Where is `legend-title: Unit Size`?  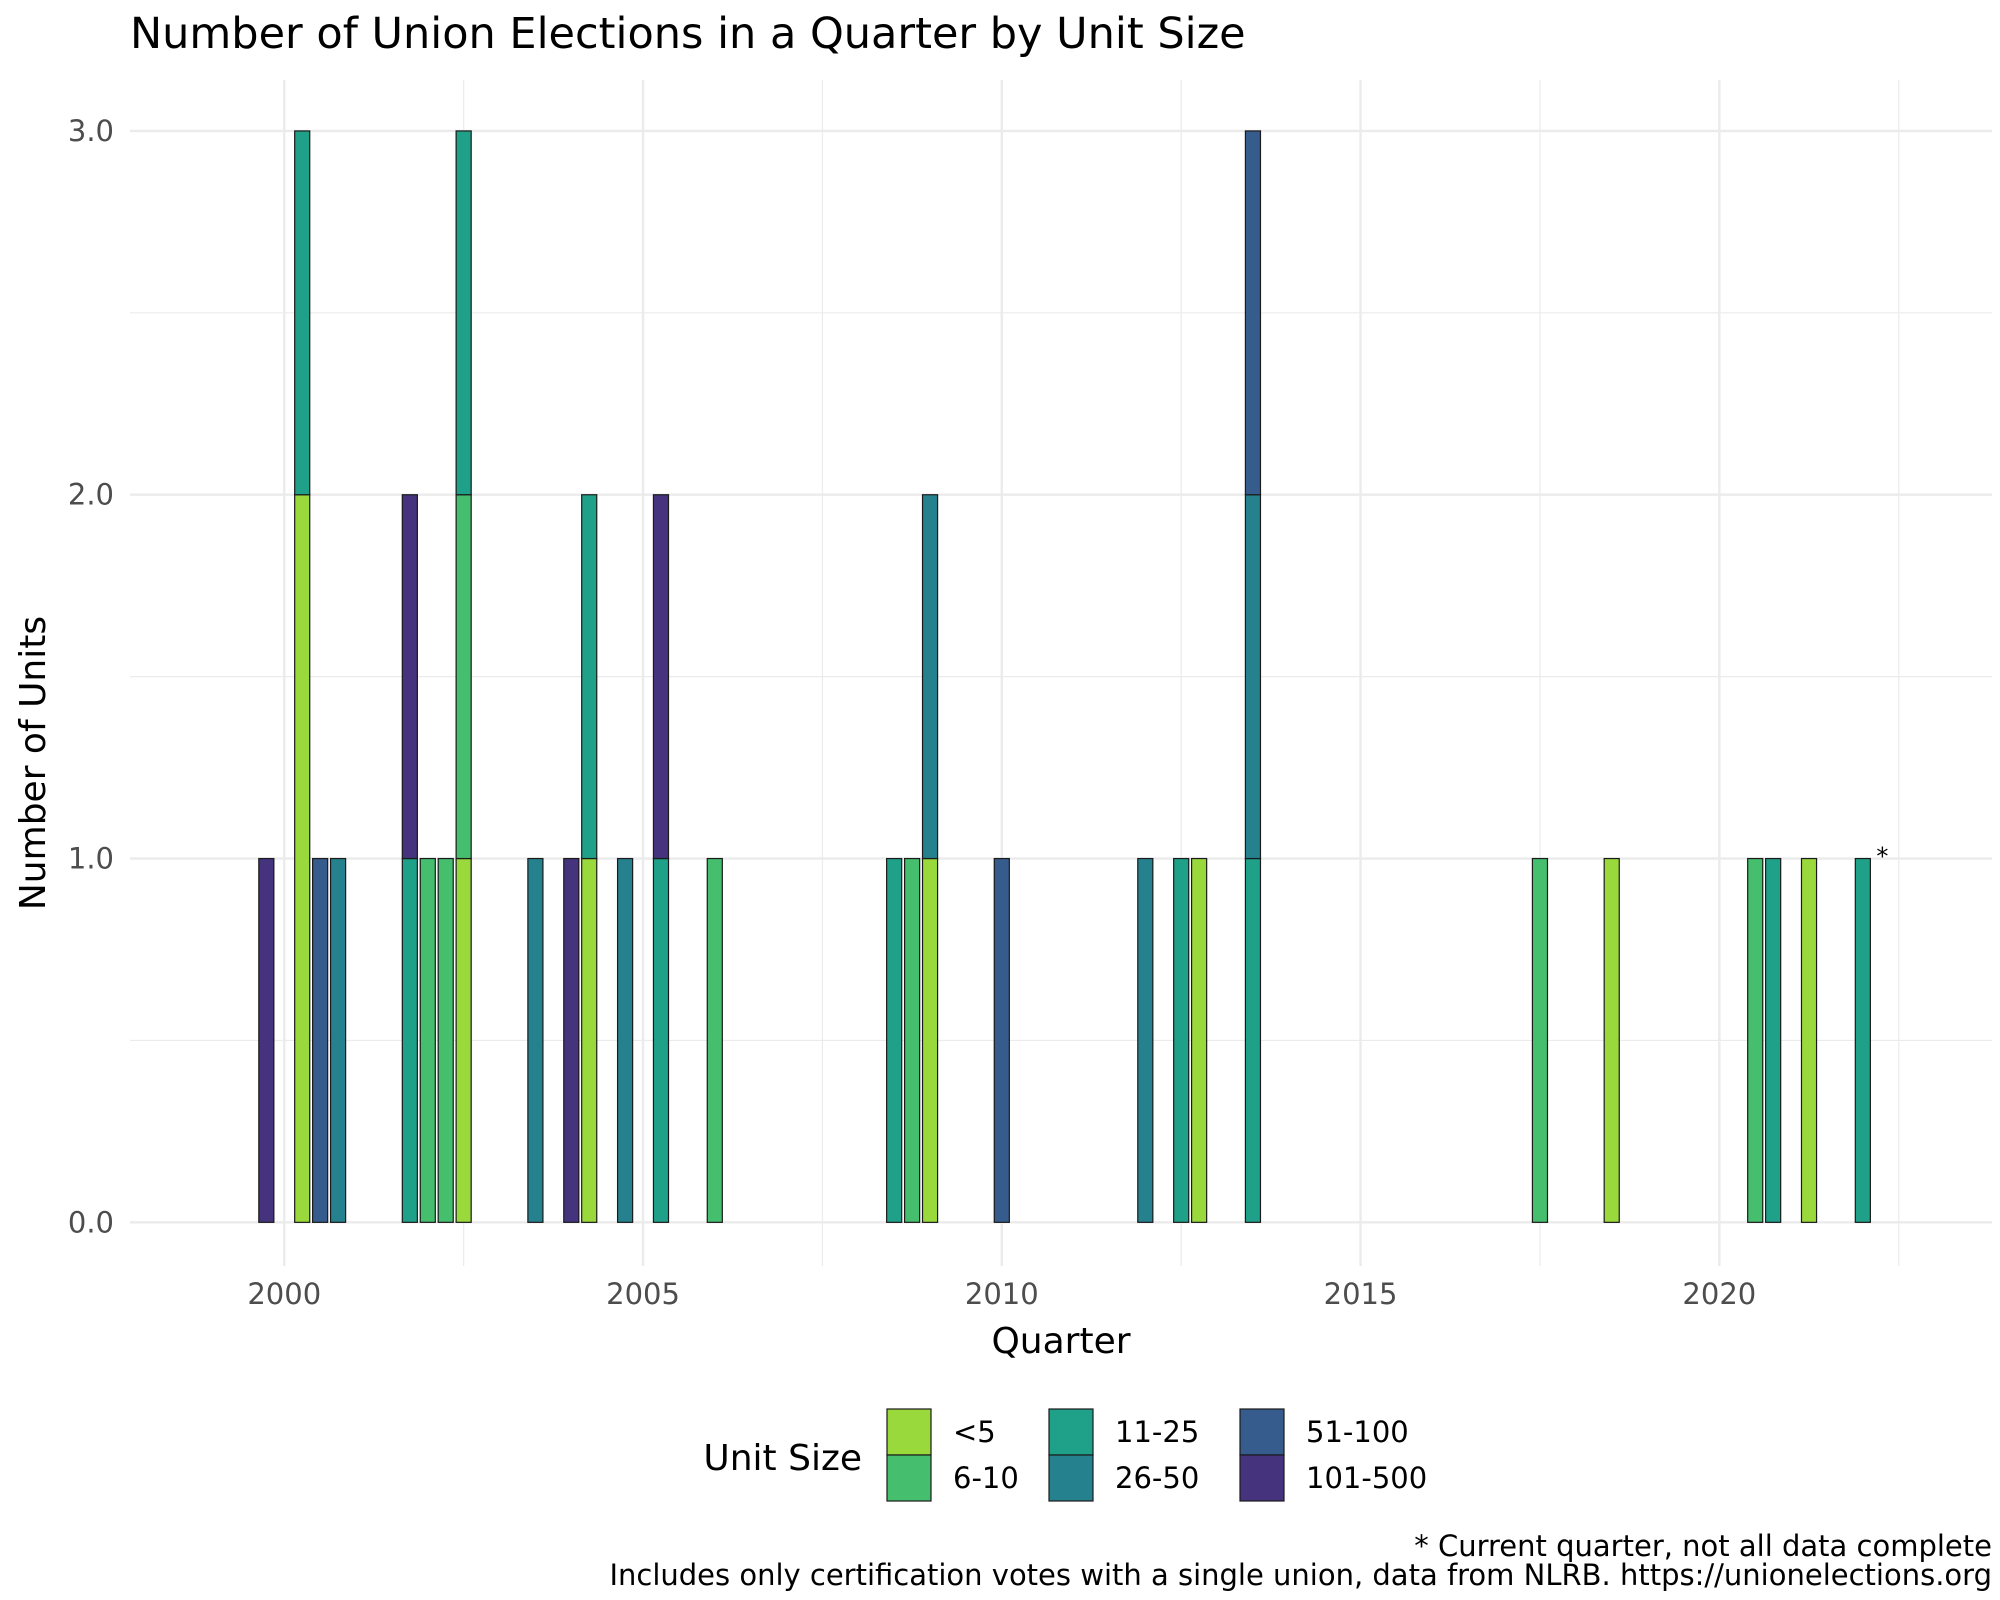 legend-title: Unit Size is located at coordinates (782, 1458).